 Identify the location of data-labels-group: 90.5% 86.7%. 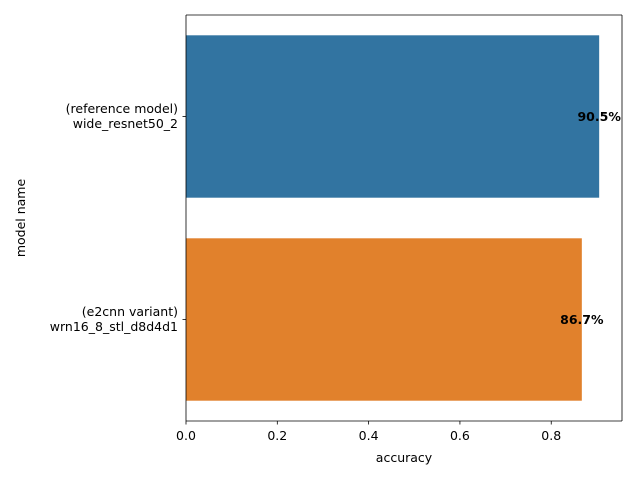
(590, 218).